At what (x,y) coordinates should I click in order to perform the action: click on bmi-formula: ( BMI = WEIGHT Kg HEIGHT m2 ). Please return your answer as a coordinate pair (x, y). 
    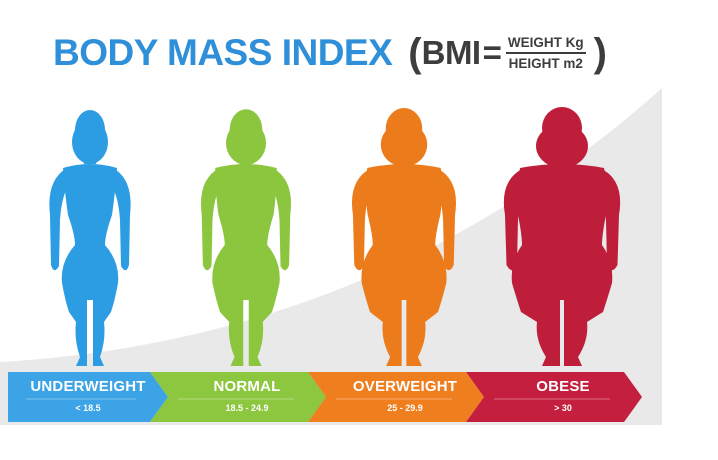
    Looking at the image, I should click on (507, 53).